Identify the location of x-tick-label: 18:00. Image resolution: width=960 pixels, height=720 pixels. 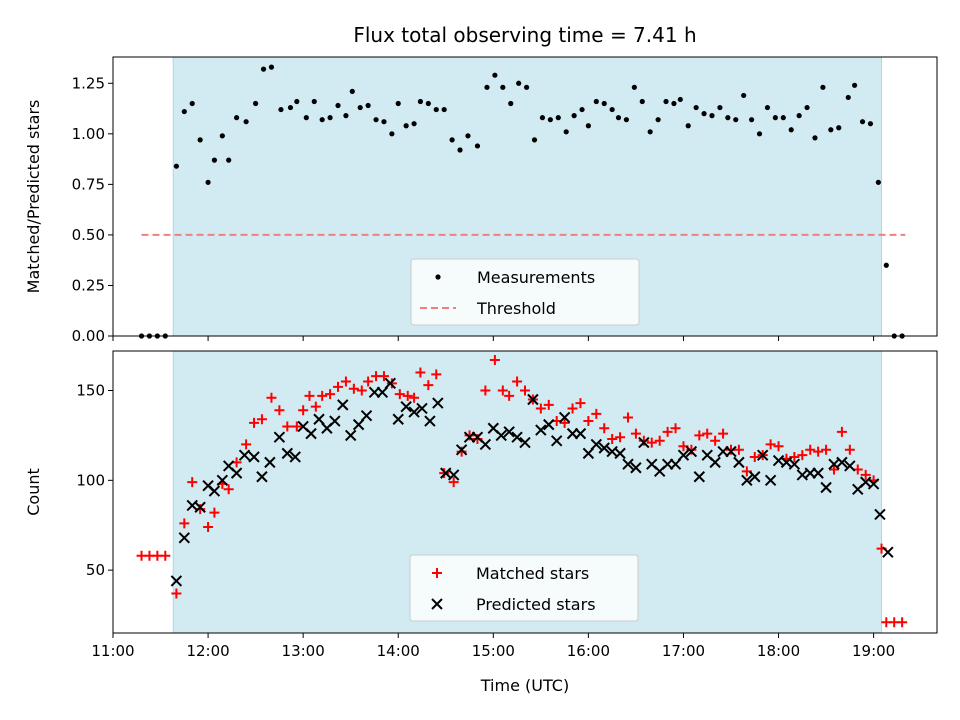
(778, 651).